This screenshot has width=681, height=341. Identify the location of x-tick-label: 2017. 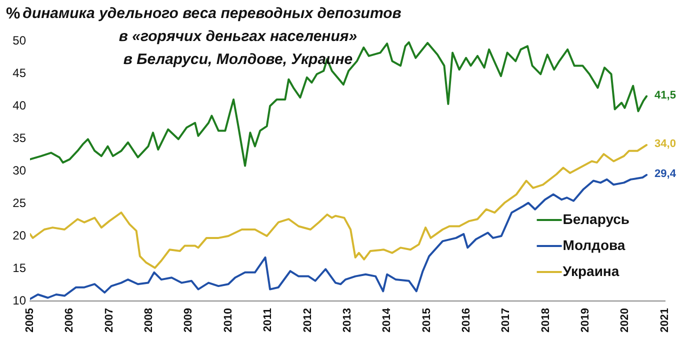
(506, 320).